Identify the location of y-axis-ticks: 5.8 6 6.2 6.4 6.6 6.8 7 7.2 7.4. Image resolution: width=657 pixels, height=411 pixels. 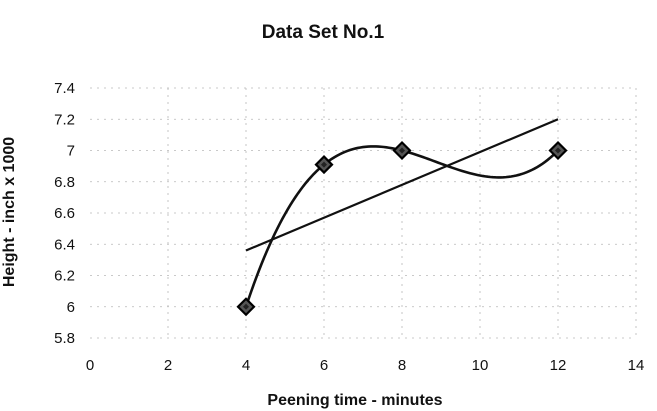
(64, 213).